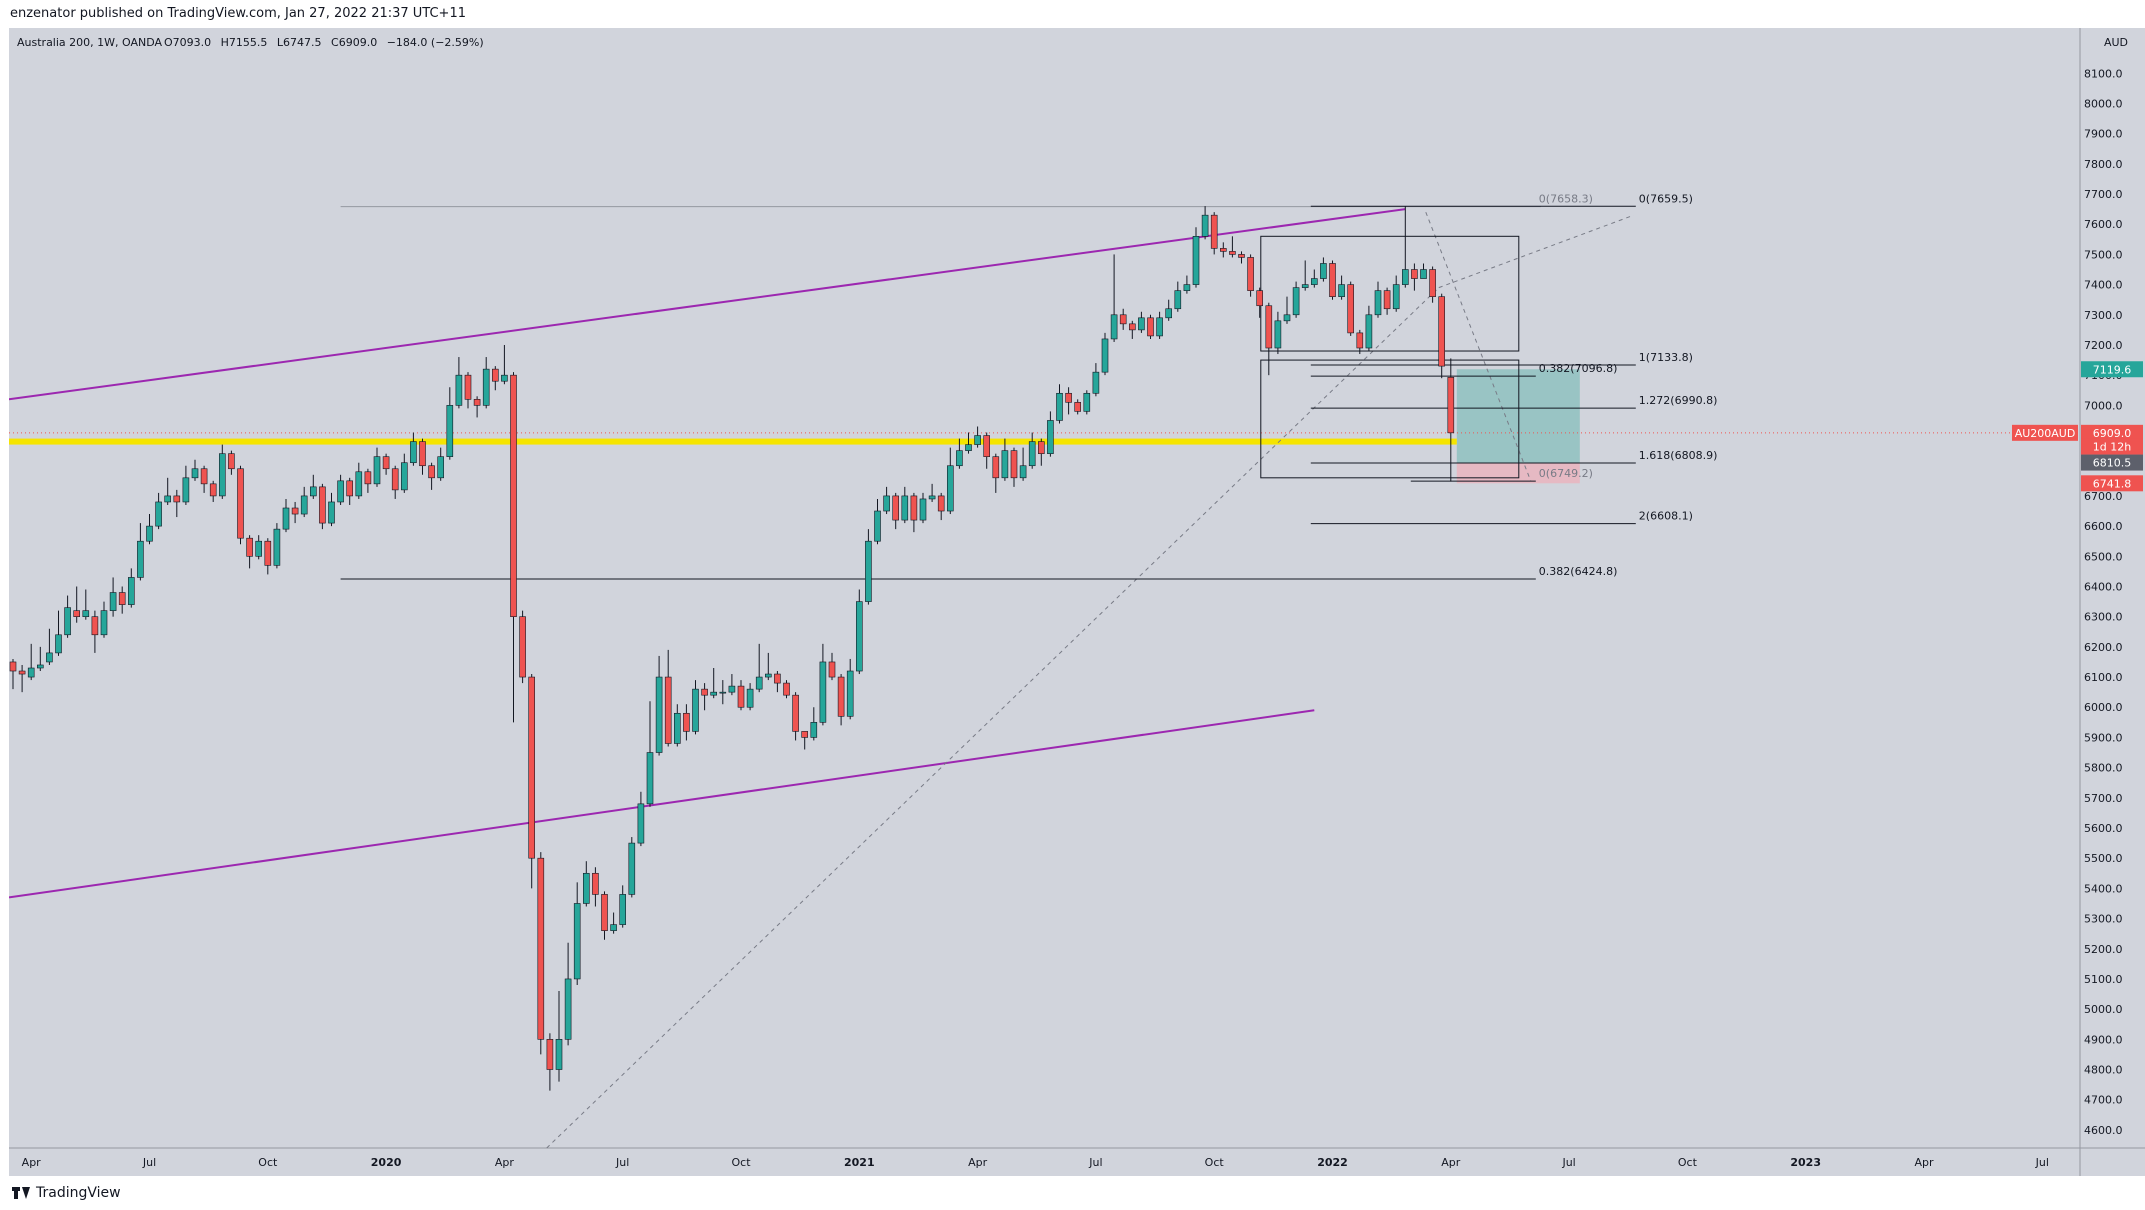  Describe the element at coordinates (2116, 42) in the screenshot. I see `currency-label: AUD` at that location.